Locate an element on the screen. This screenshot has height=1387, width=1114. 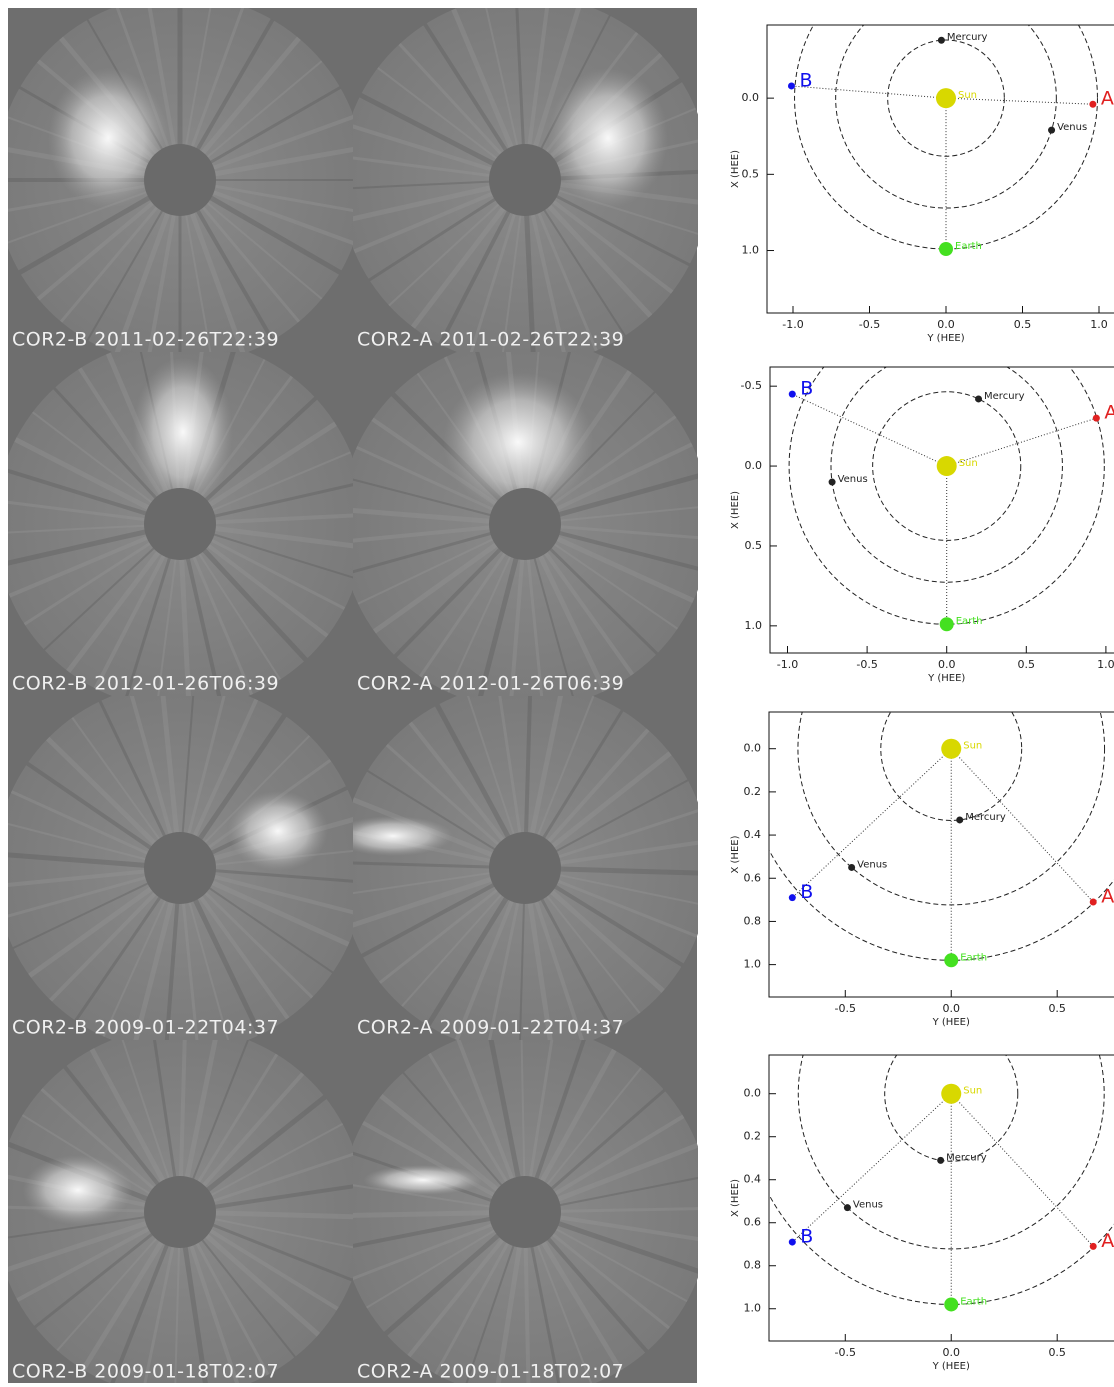
x-tick-label: 1.0 is located at coordinates (1099, 324).